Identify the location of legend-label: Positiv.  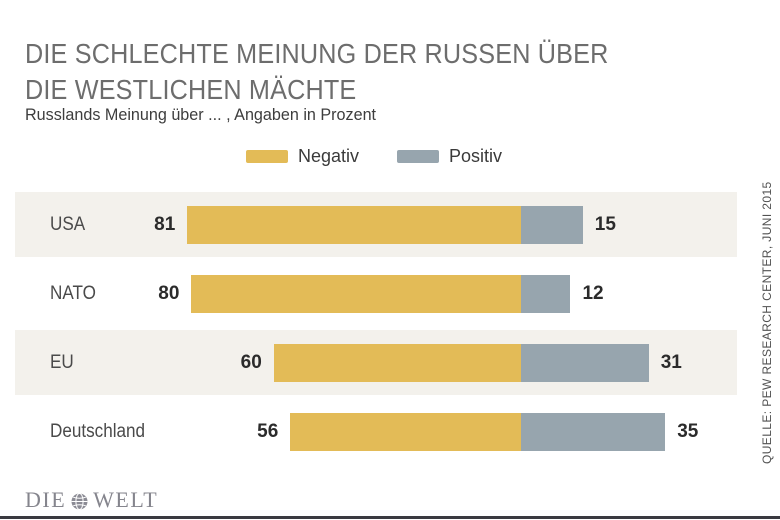
(476, 156).